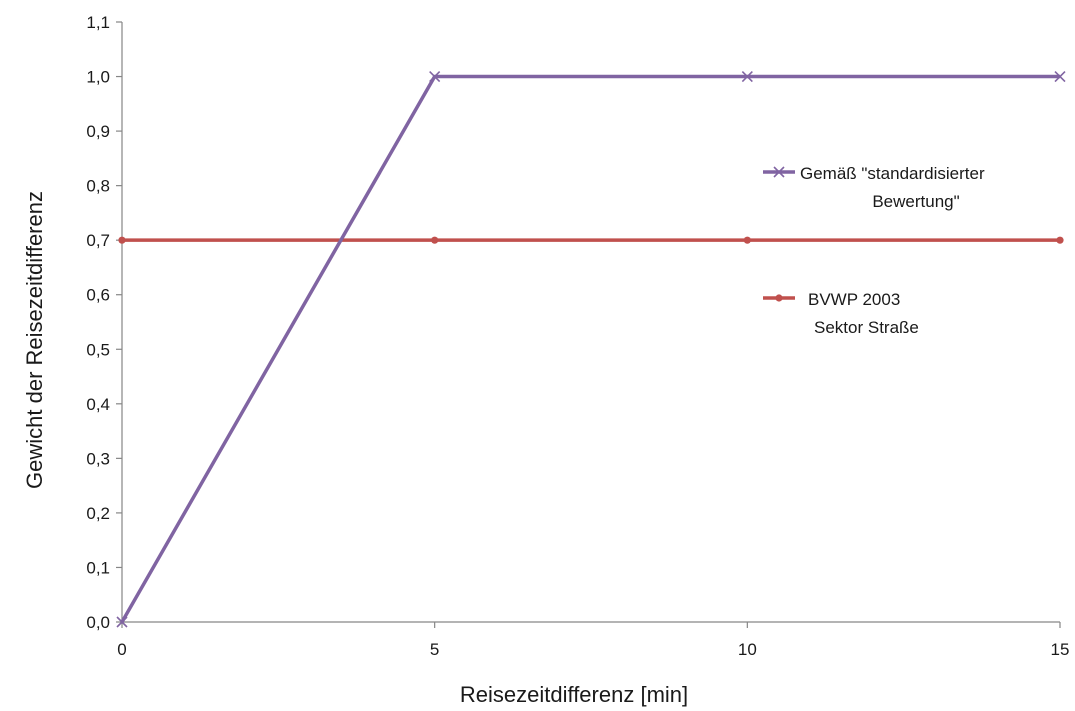 Image resolution: width=1075 pixels, height=711 pixels. Describe the element at coordinates (892, 187) in the screenshot. I see `legend-label: Gemäß "standardisierter Bewertung"` at that location.